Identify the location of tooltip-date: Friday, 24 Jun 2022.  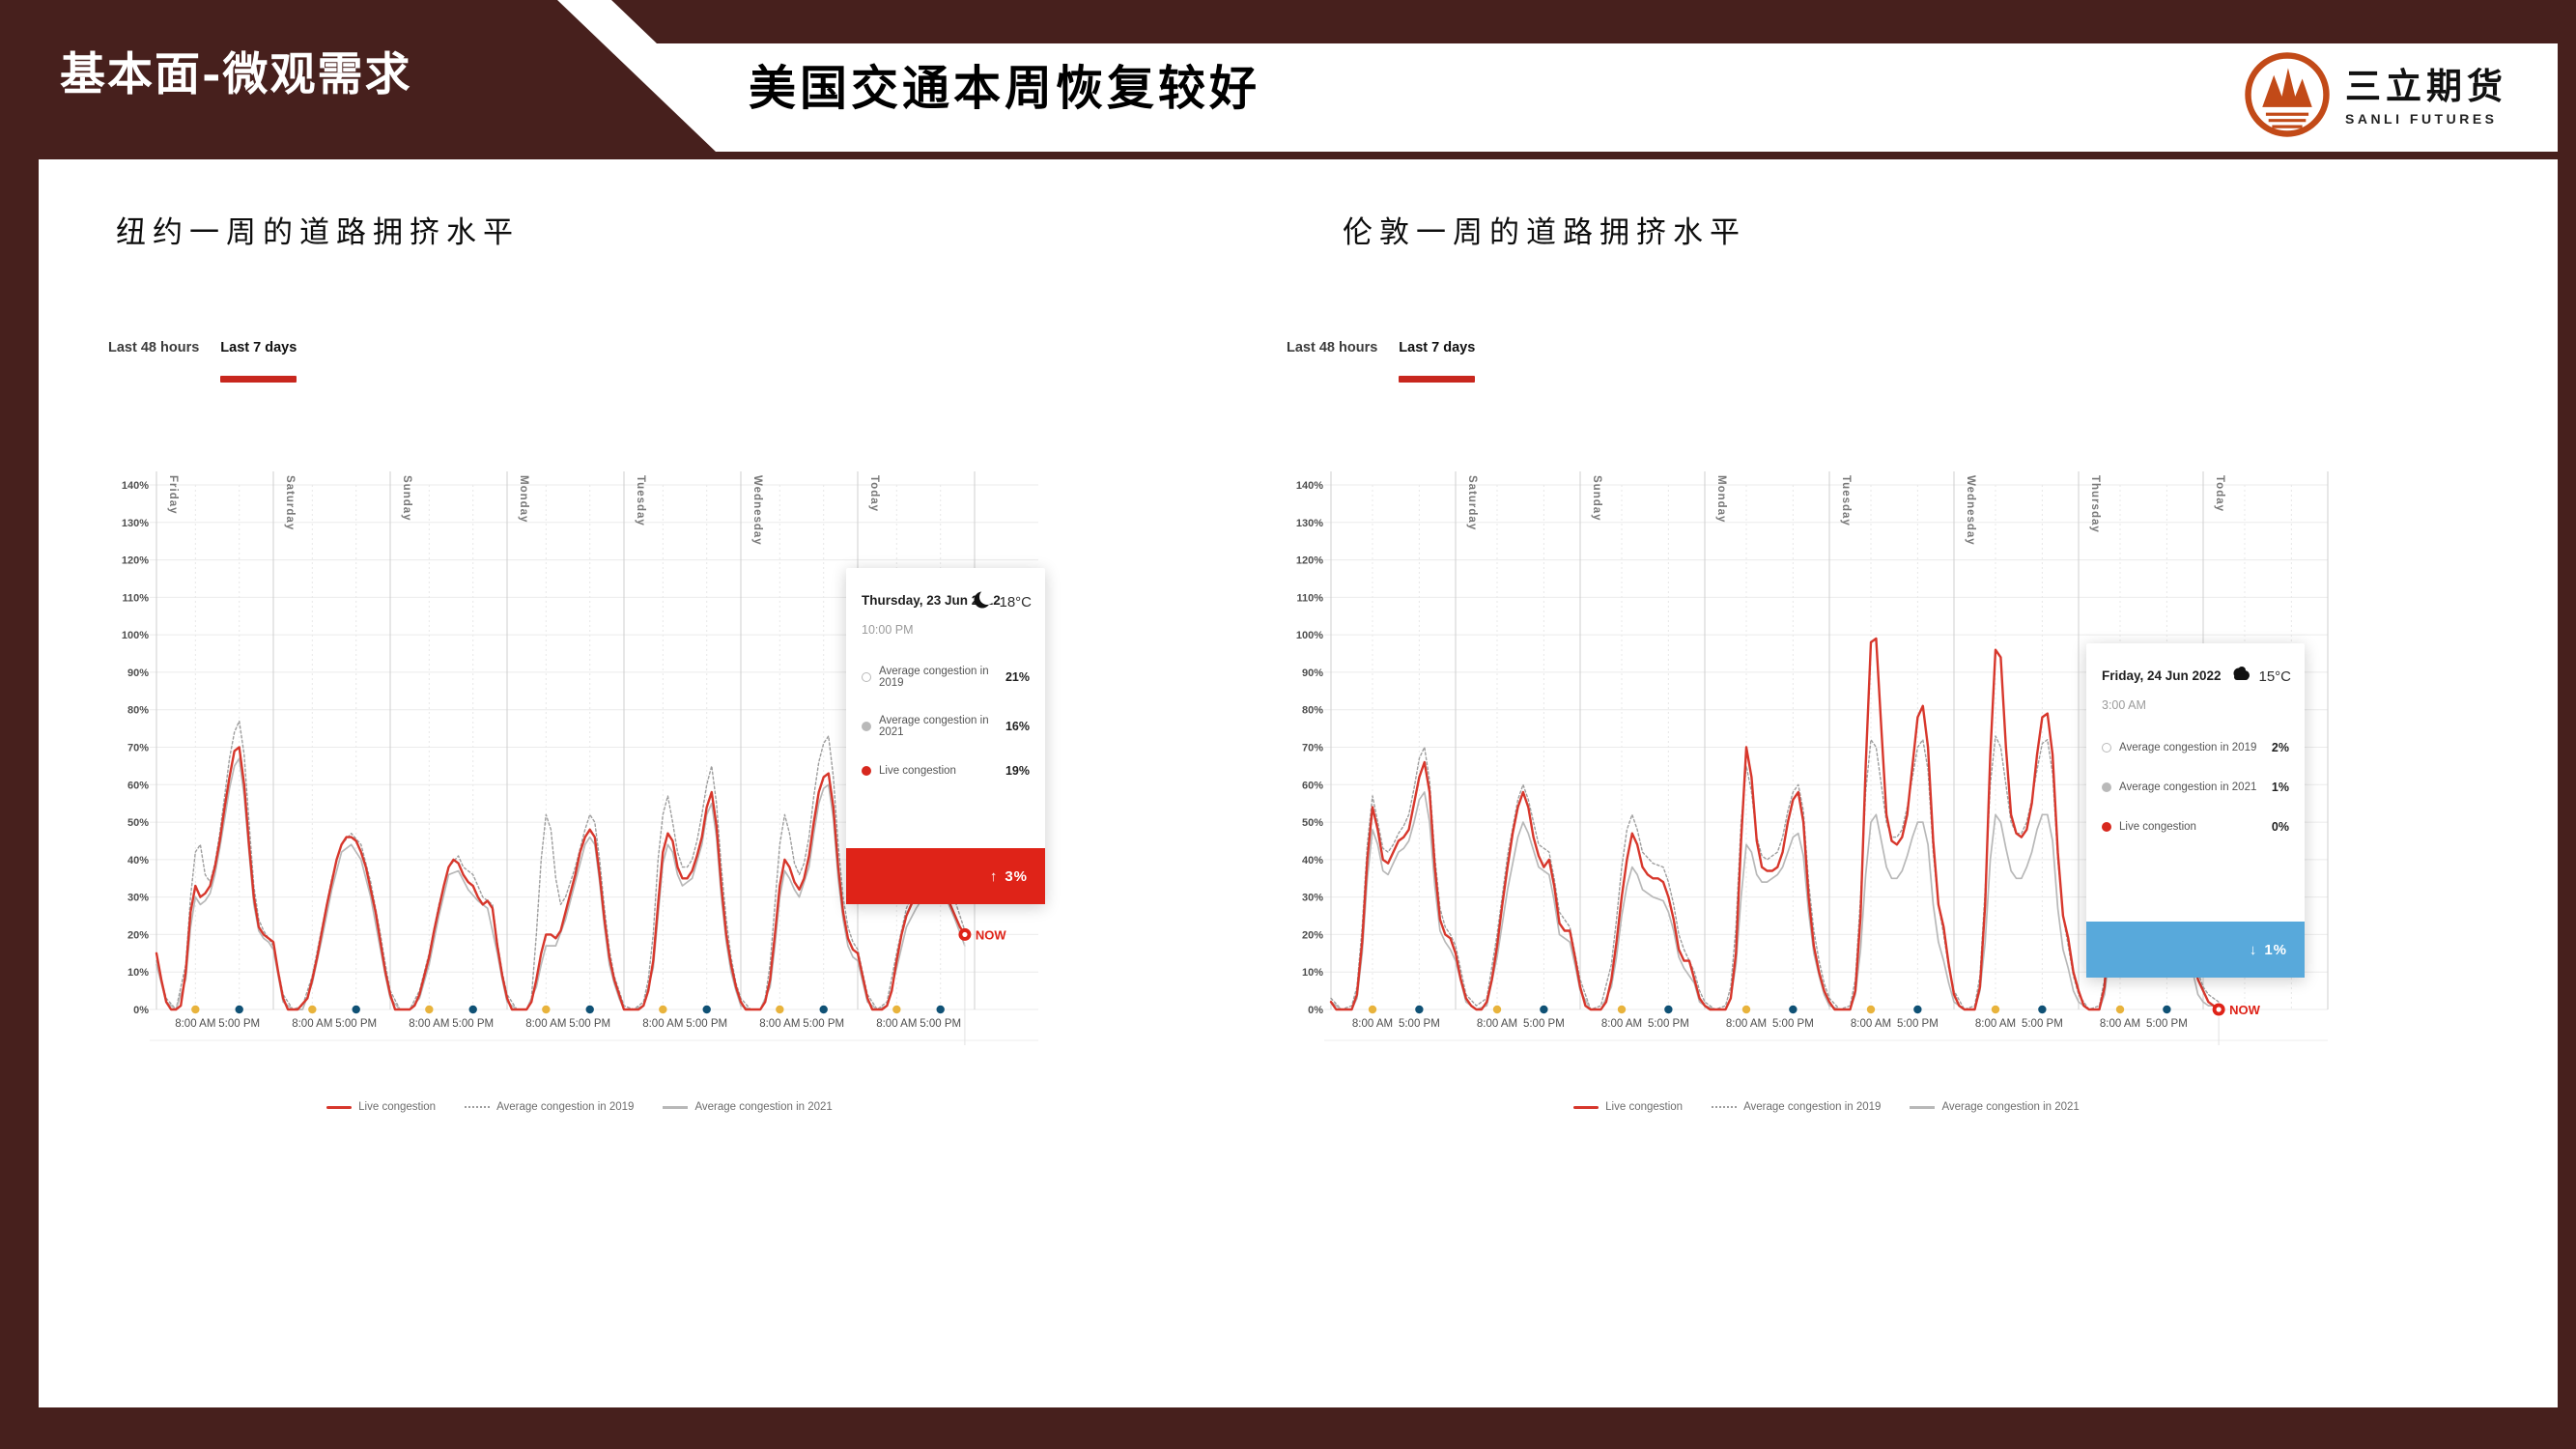
(2162, 675).